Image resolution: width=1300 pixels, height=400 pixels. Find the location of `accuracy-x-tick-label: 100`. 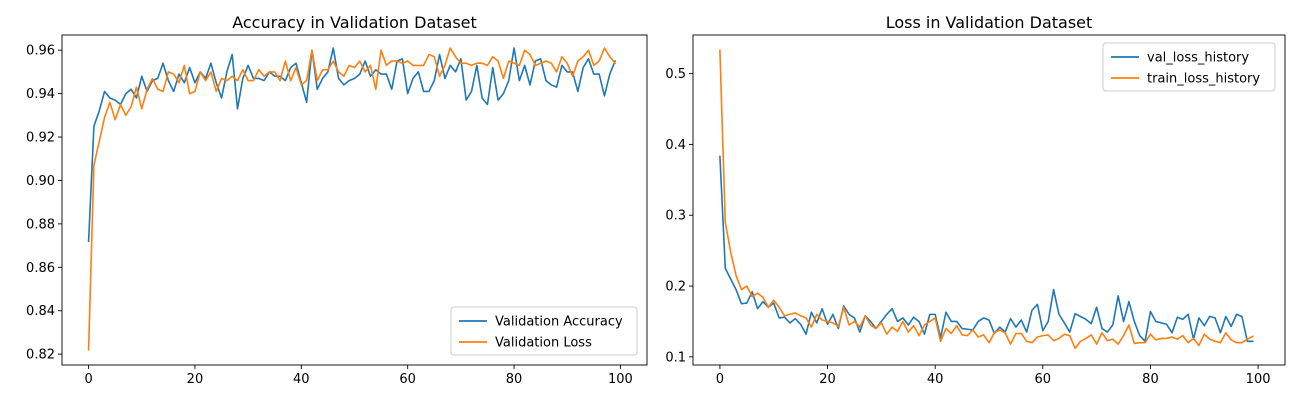

accuracy-x-tick-label: 100 is located at coordinates (620, 379).